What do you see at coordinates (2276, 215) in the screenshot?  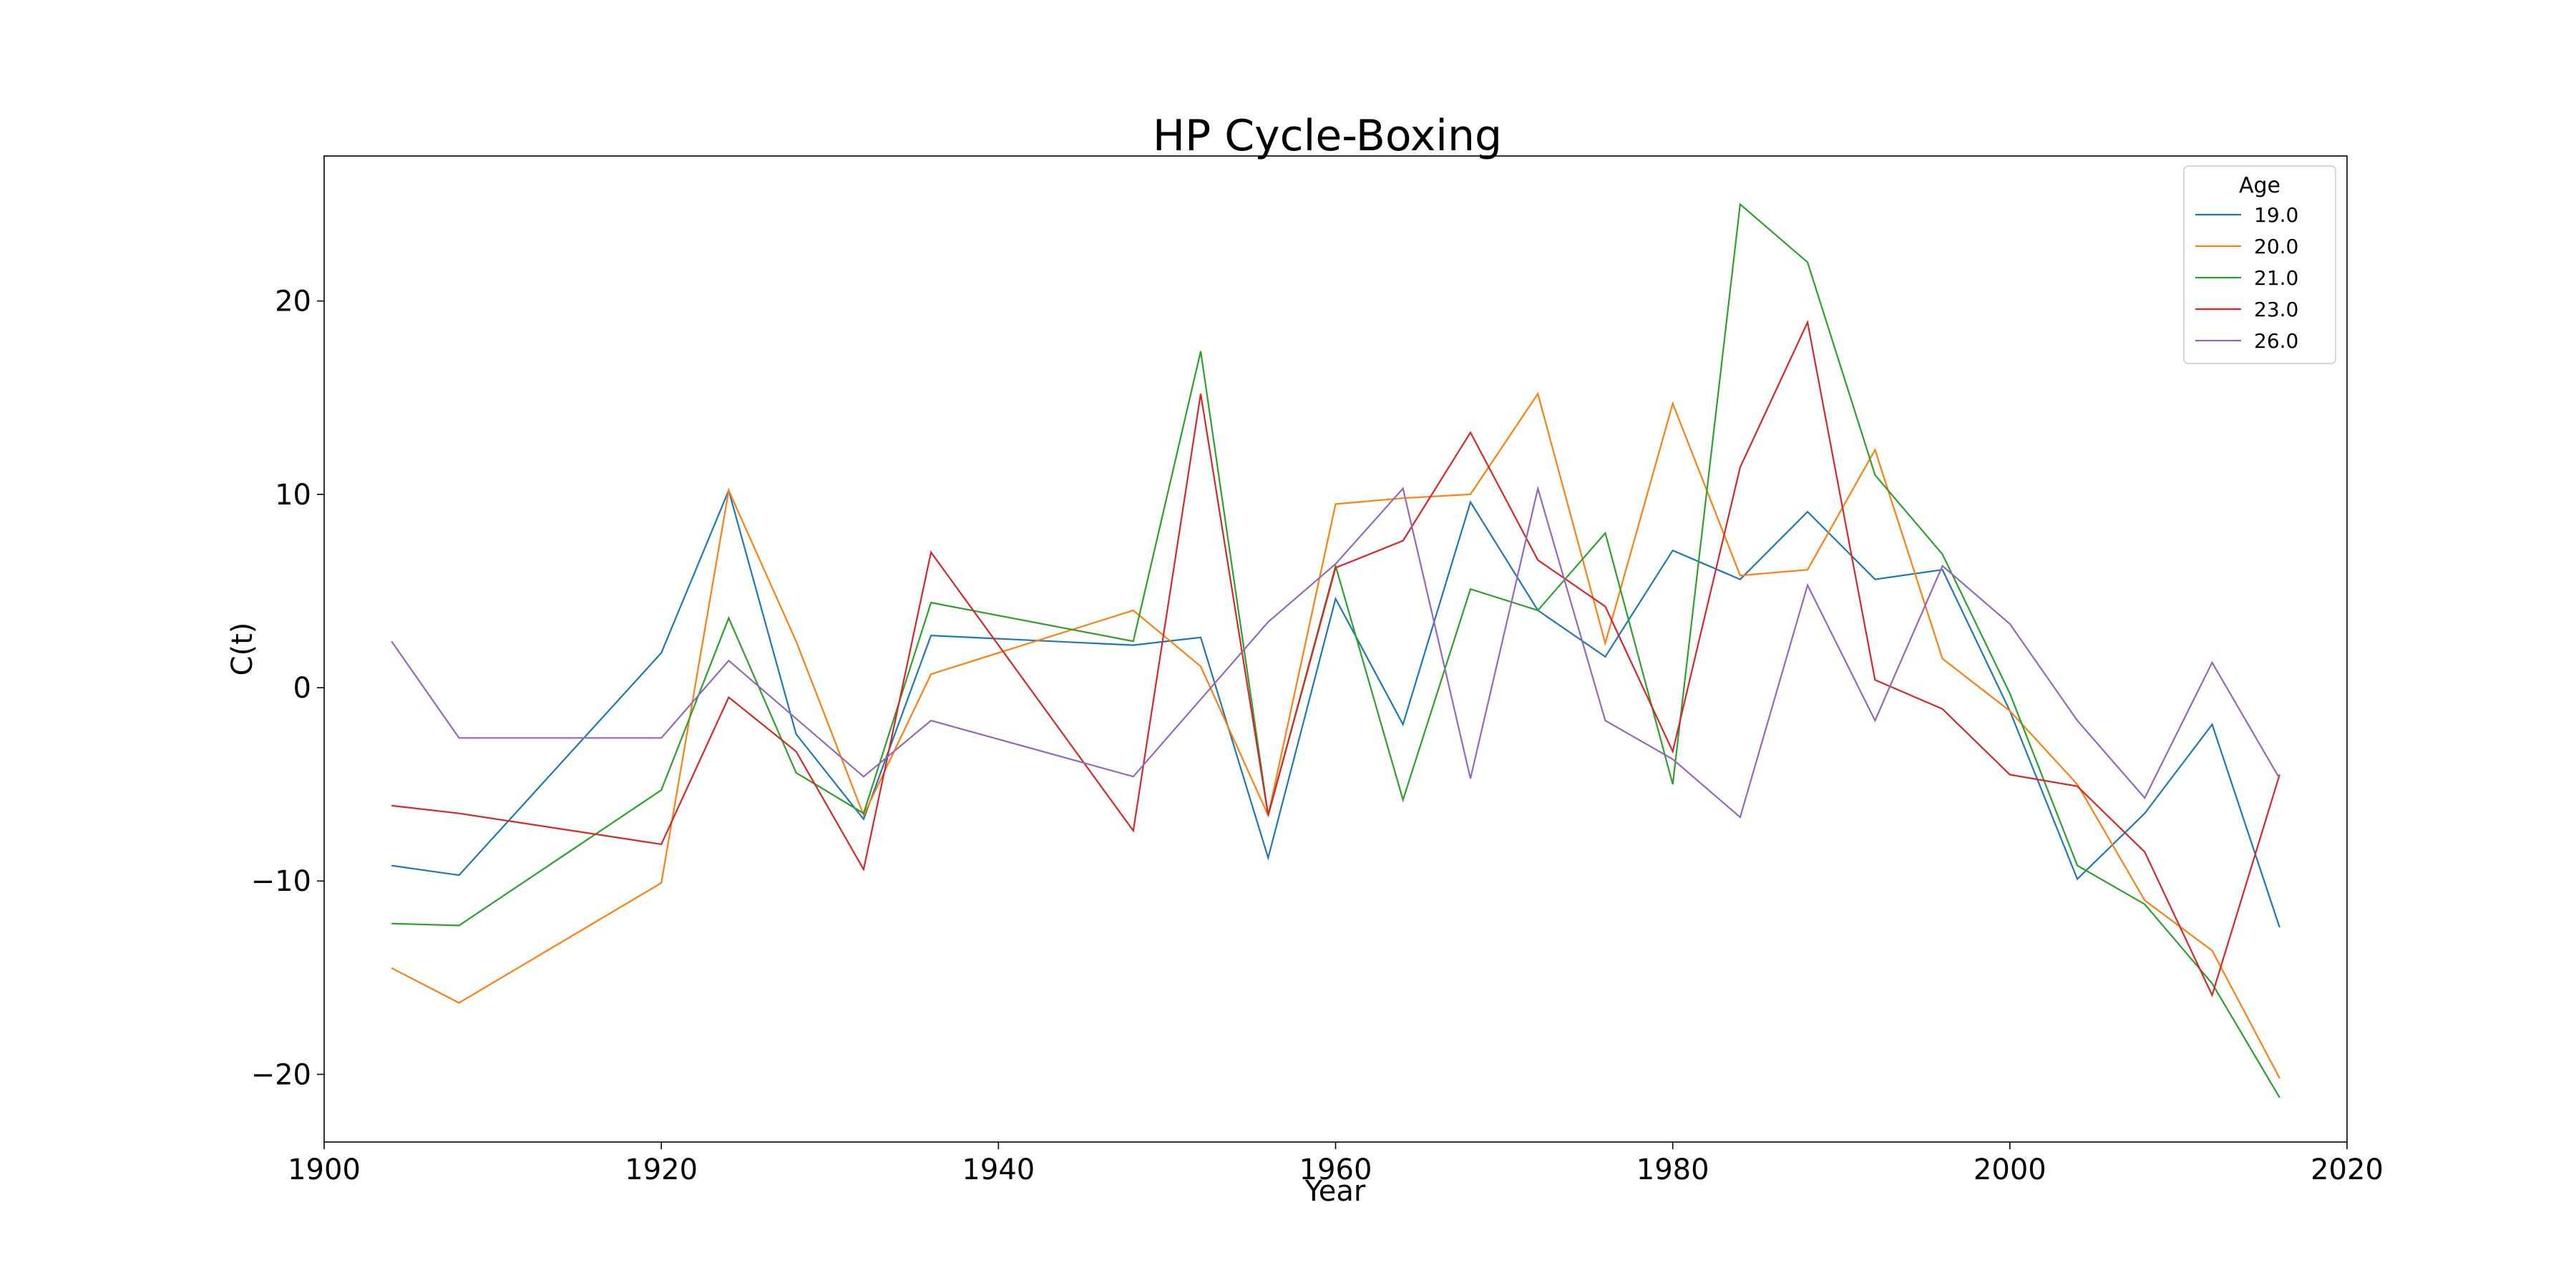 I see `legend-label-19-0: 19.0` at bounding box center [2276, 215].